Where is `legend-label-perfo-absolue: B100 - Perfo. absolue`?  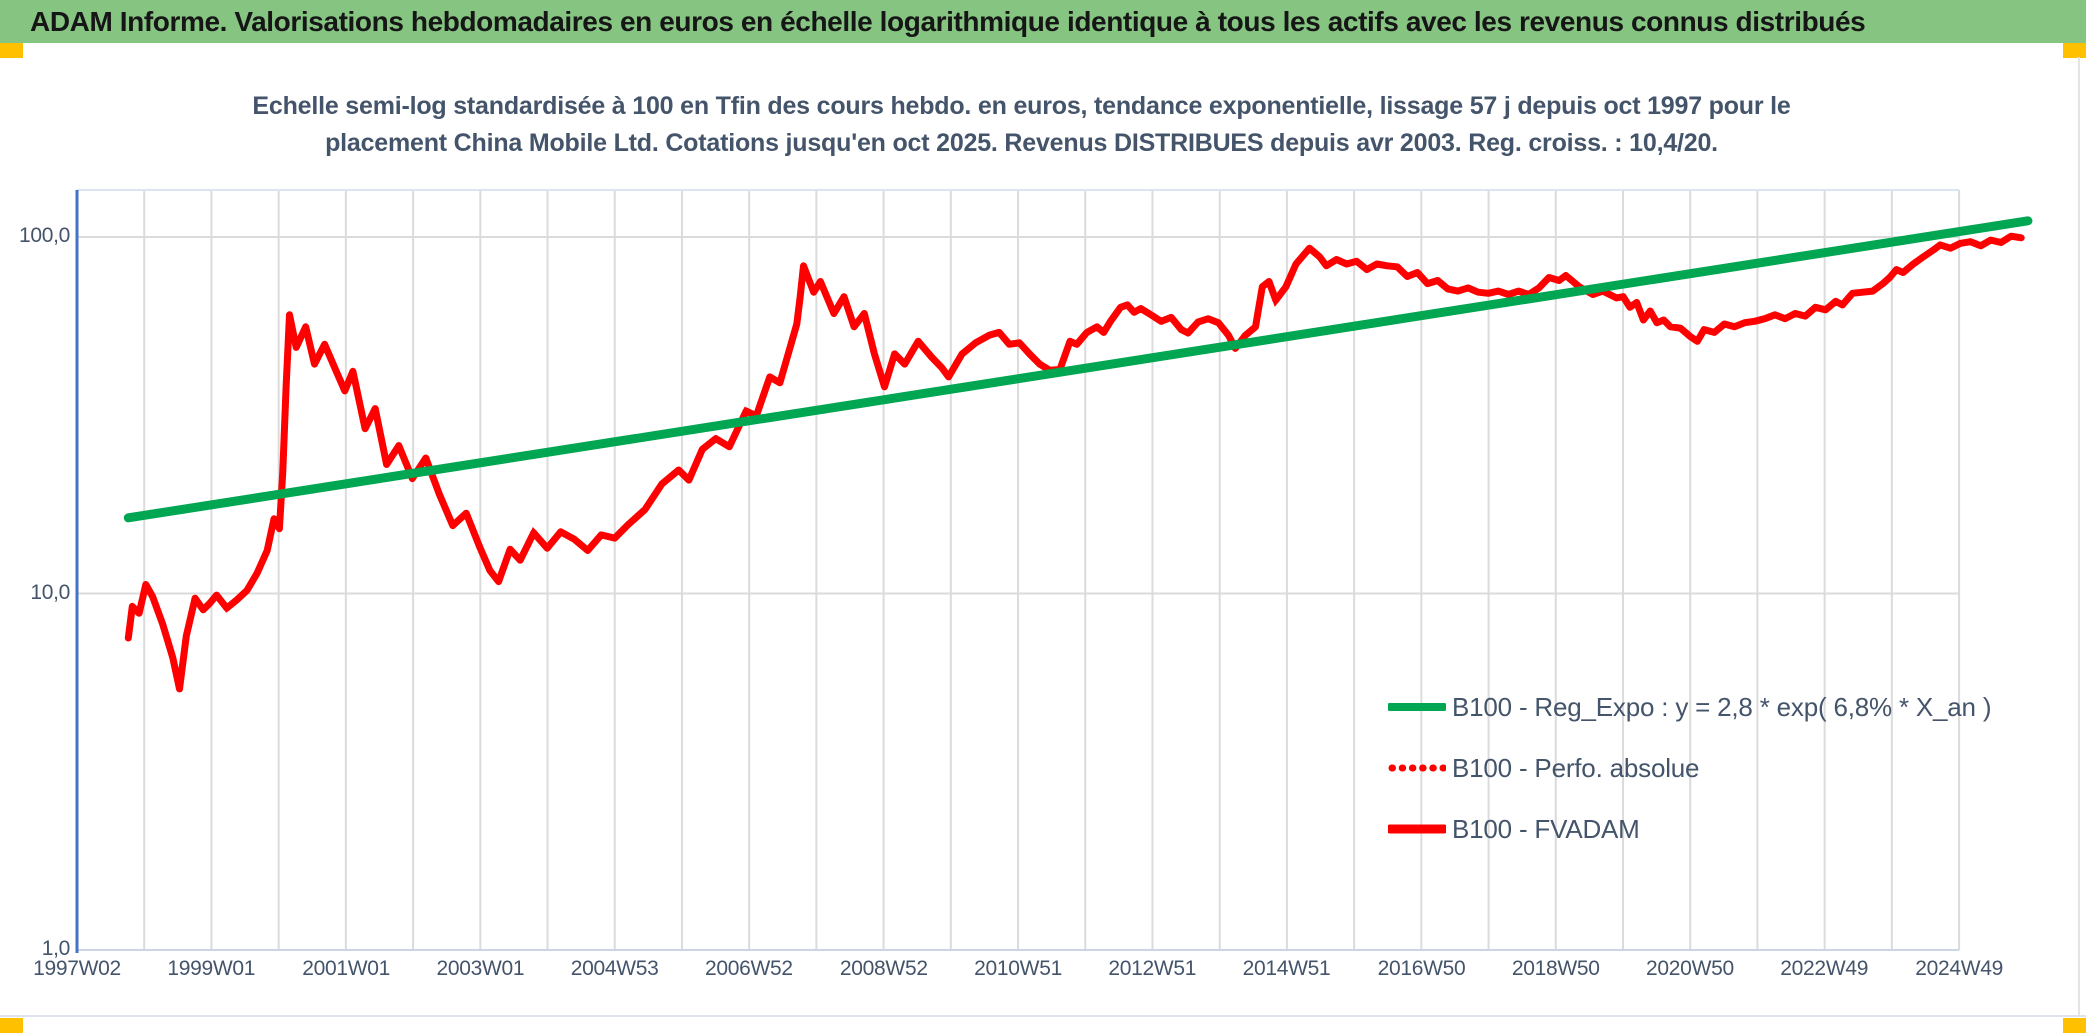
legend-label-perfo-absolue: B100 - Perfo. absolue is located at coordinates (1576, 767).